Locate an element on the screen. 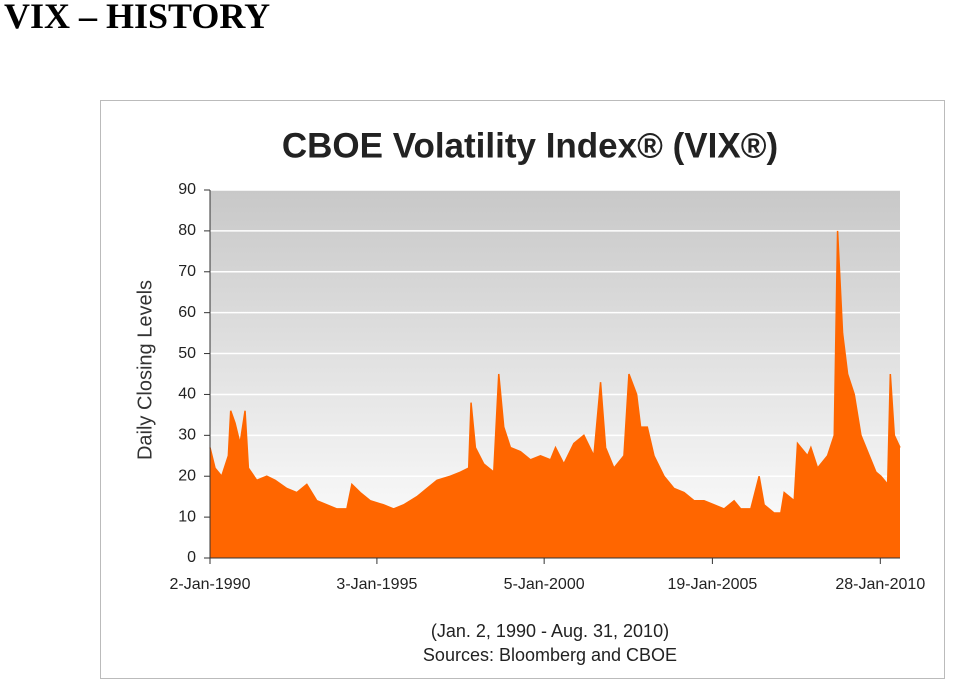  y-tick-label: 70 is located at coordinates (187, 271).